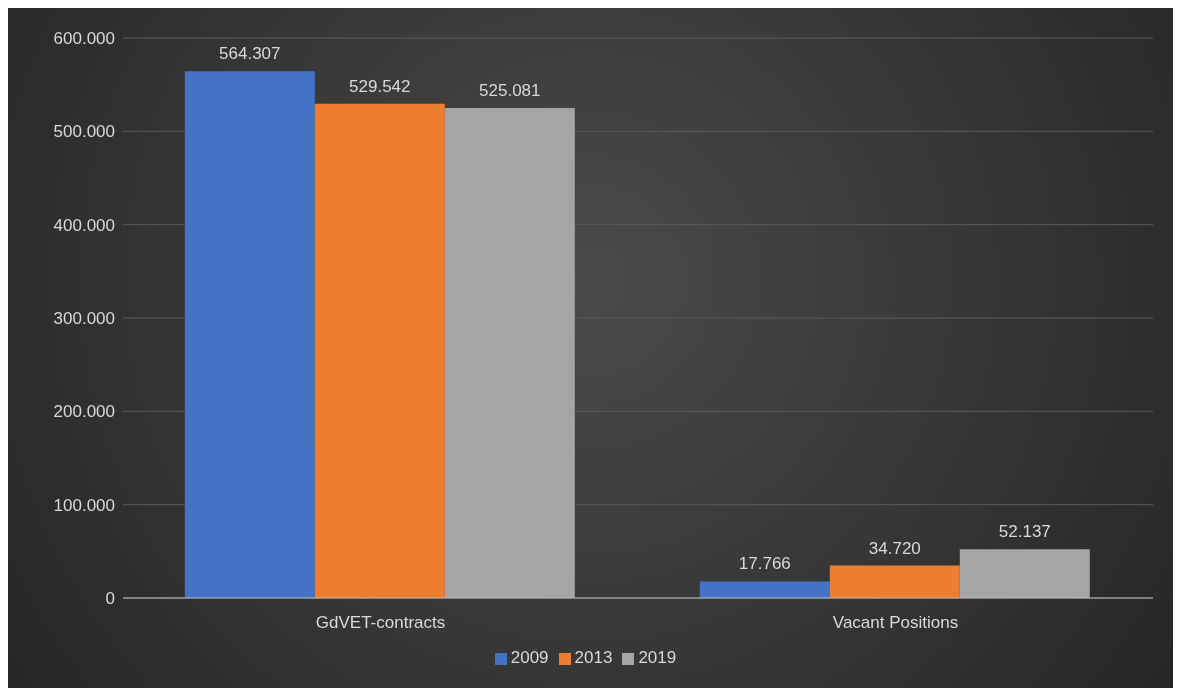 This screenshot has width=1181, height=696. I want to click on x-tick-label: GdVET-contracts, so click(380, 623).